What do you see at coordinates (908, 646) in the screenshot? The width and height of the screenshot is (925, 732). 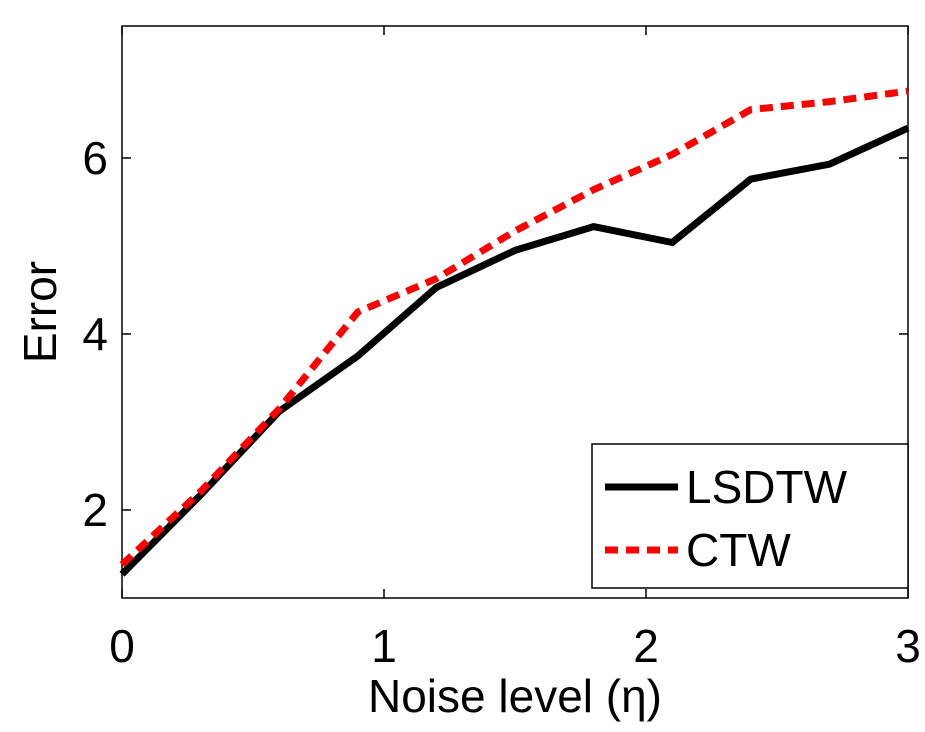 I see `x-tick-label: 3` at bounding box center [908, 646].